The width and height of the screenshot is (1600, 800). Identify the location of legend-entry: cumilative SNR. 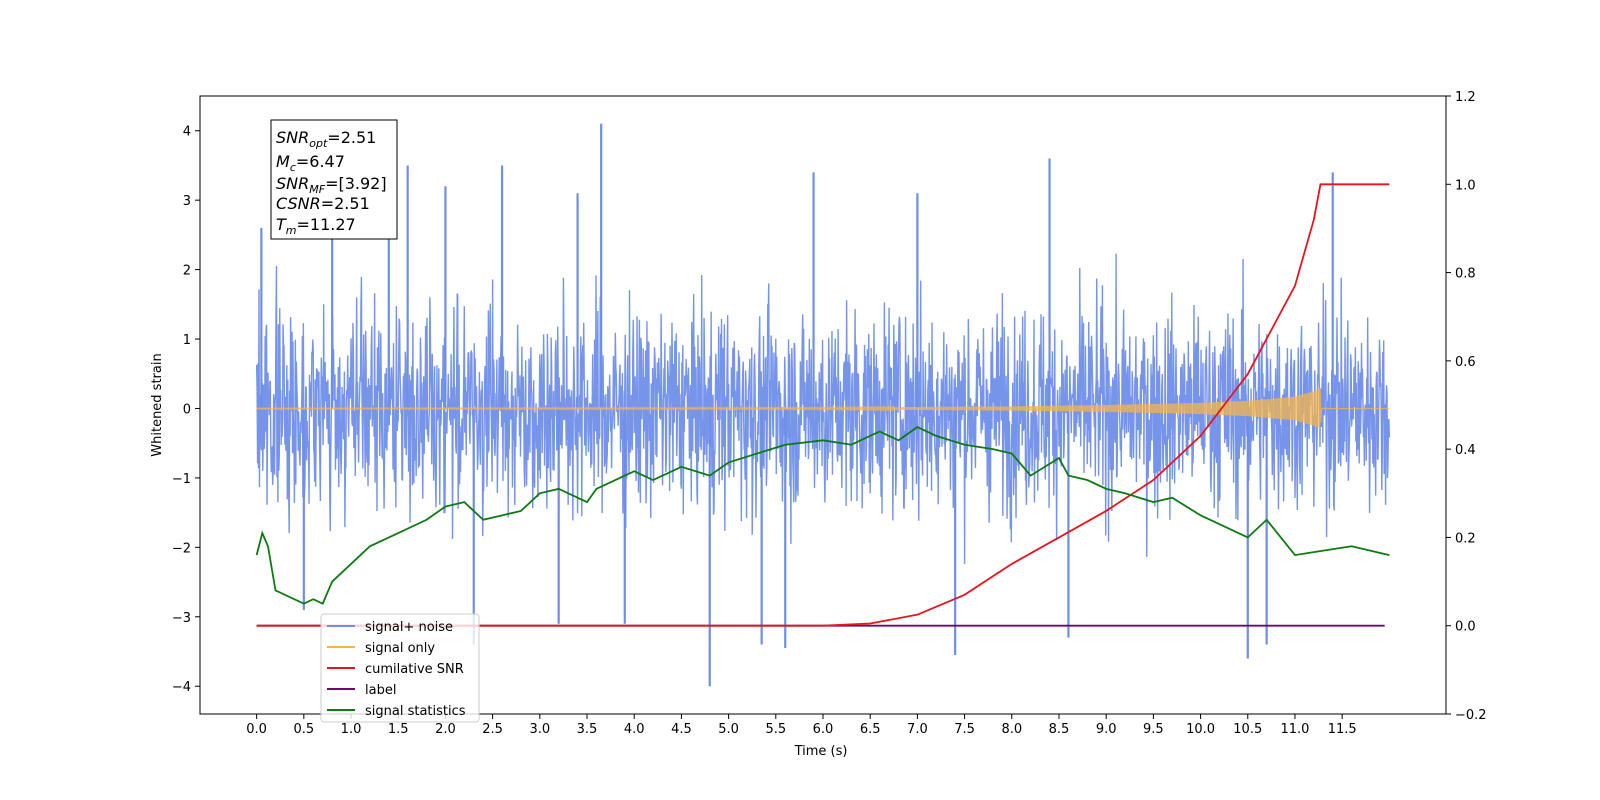
(414, 669).